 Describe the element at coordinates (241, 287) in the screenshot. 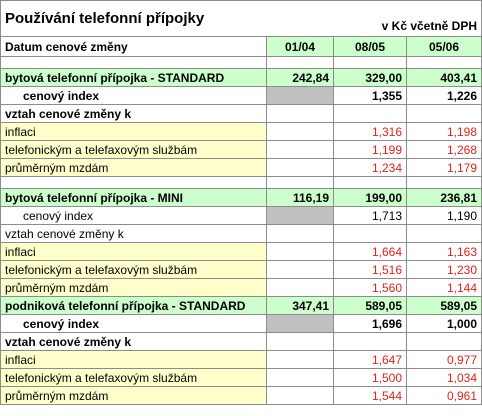

I see `table-row: průměrným mzdám 1,560 1,144` at that location.